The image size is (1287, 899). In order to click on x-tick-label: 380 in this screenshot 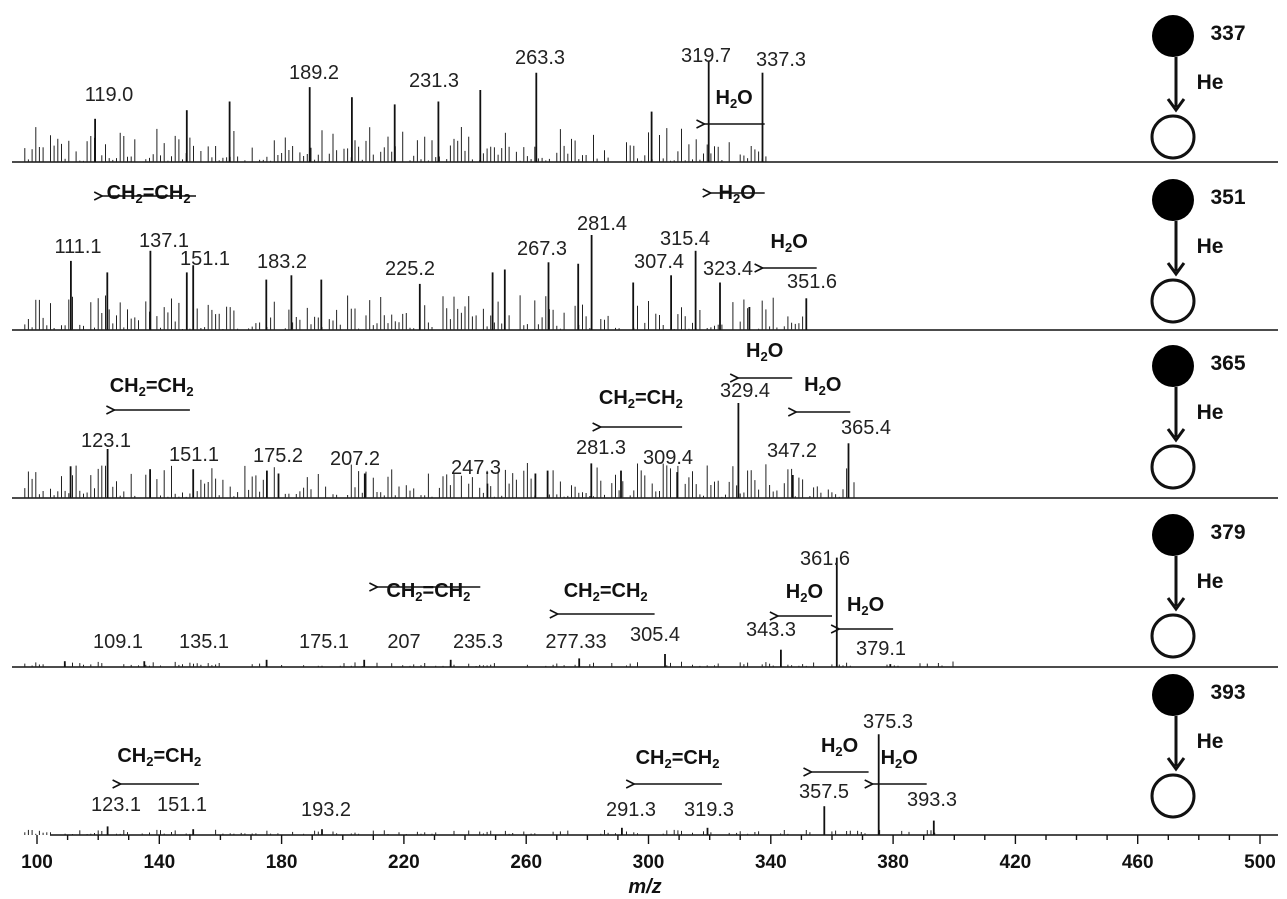, I will do `click(893, 862)`.